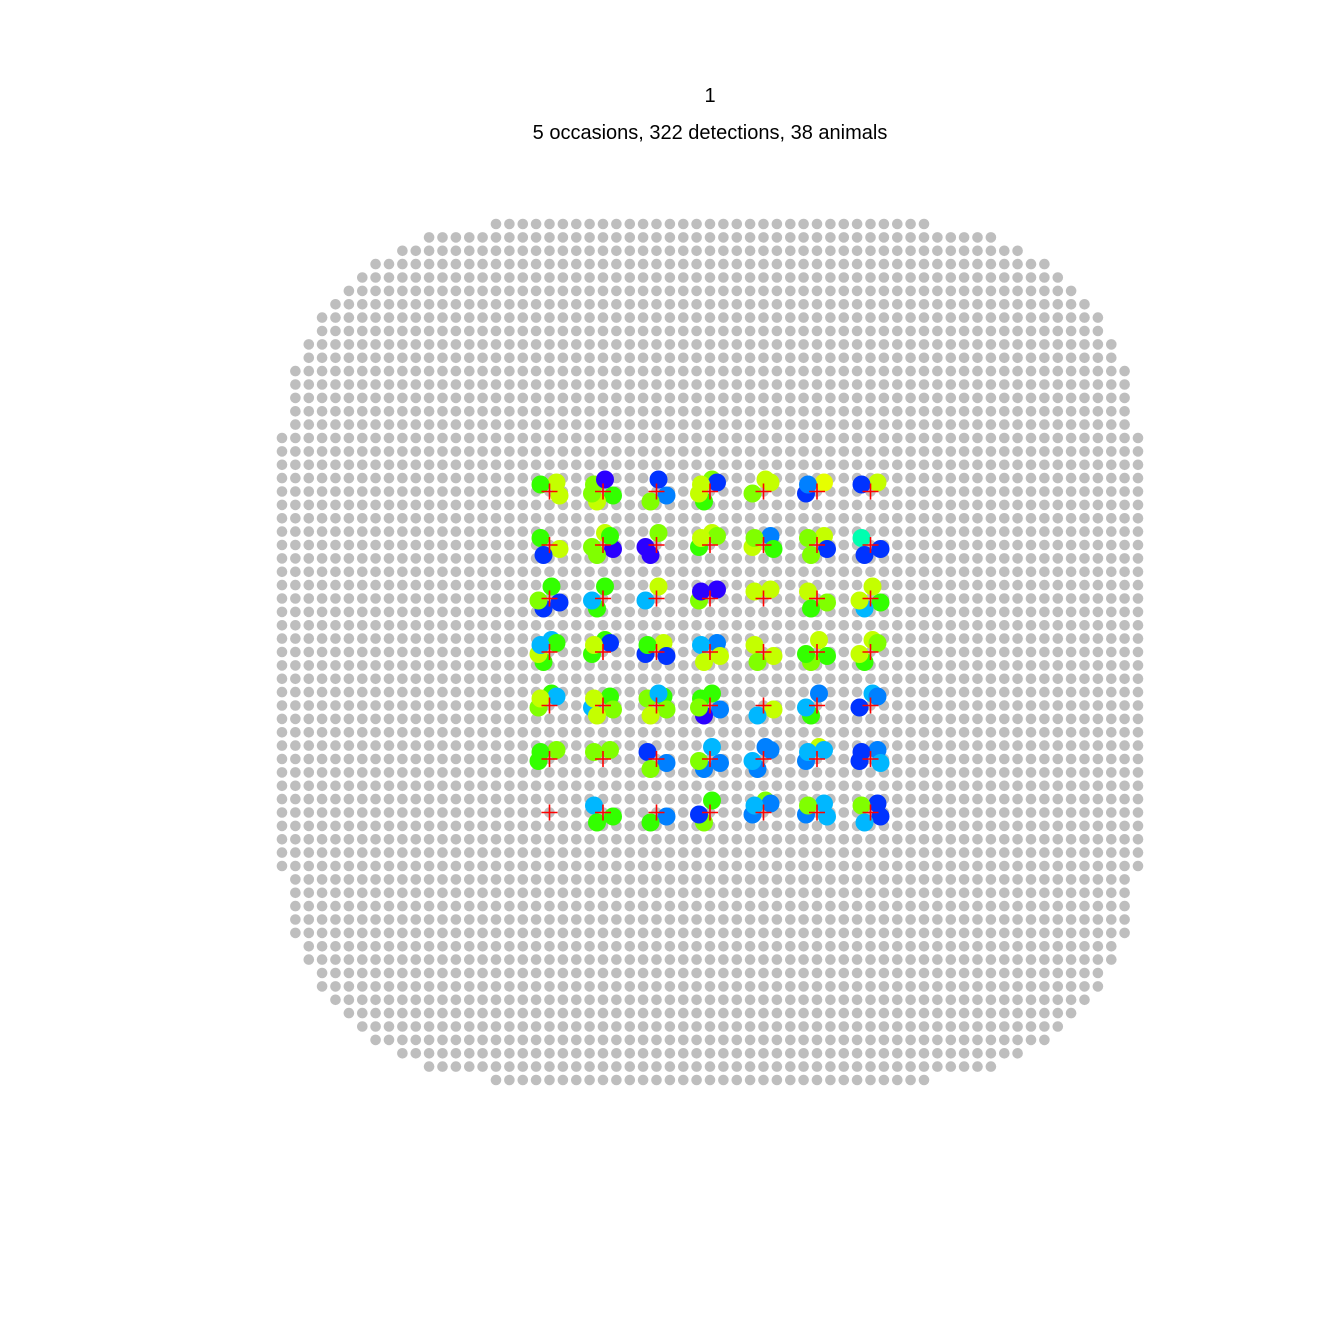  Describe the element at coordinates (1111, 652) in the screenshot. I see `mask-point-1996` at that location.